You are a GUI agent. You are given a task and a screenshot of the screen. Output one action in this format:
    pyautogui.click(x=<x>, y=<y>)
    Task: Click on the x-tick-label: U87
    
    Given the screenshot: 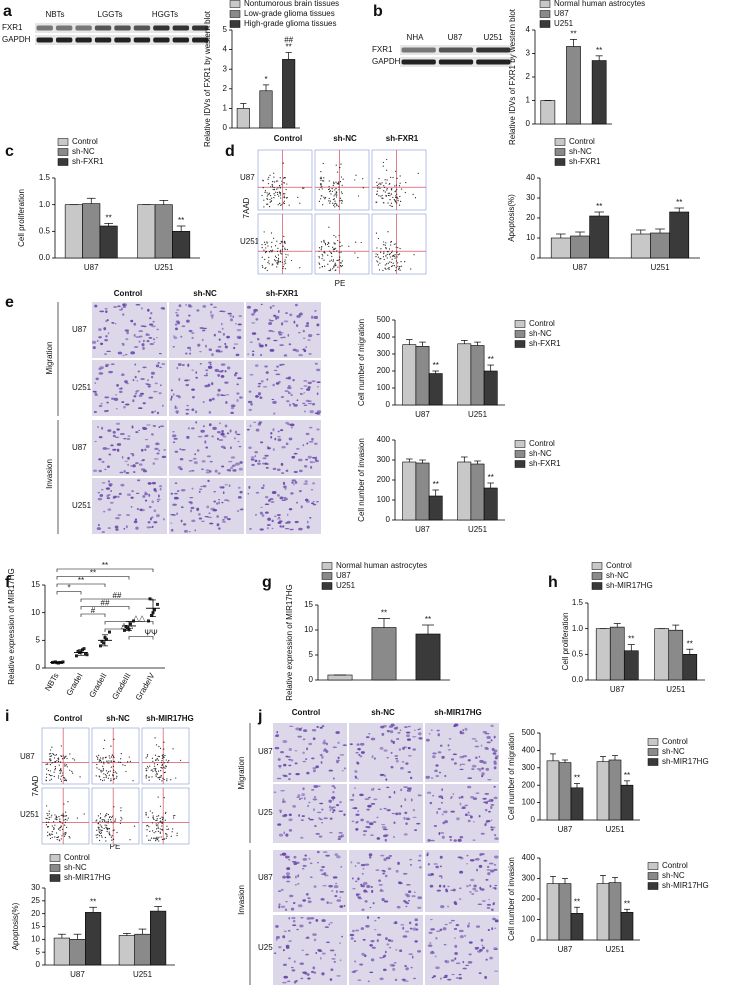 What is the action you would take?
    pyautogui.click(x=565, y=949)
    